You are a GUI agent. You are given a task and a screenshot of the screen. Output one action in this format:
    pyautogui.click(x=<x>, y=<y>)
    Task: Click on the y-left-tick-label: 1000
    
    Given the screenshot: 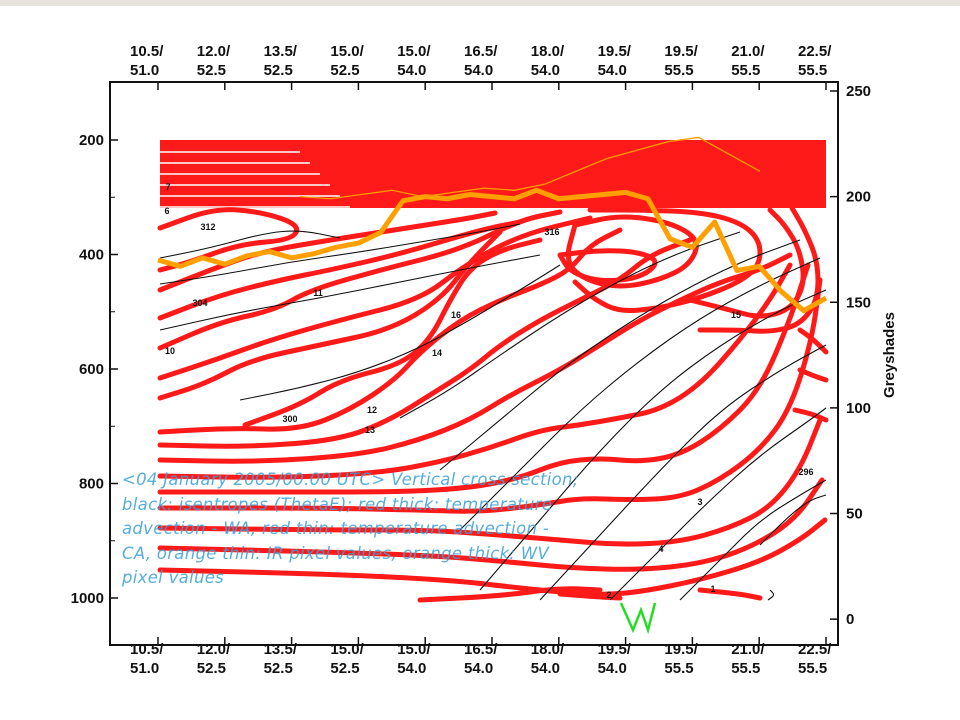 What is the action you would take?
    pyautogui.click(x=87, y=598)
    